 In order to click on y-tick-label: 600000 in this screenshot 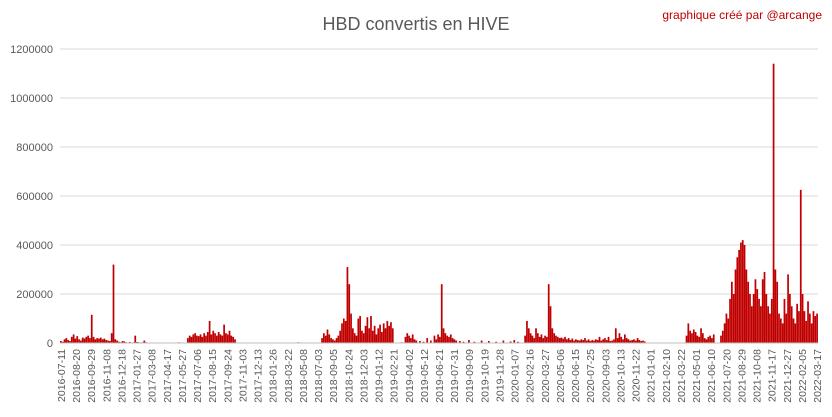, I will do `click(34, 197)`.